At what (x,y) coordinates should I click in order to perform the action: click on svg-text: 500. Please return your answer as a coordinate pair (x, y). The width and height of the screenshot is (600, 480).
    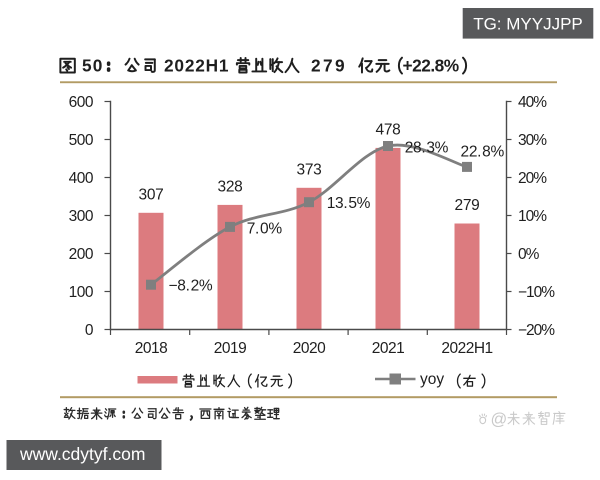
    Looking at the image, I should click on (81, 140).